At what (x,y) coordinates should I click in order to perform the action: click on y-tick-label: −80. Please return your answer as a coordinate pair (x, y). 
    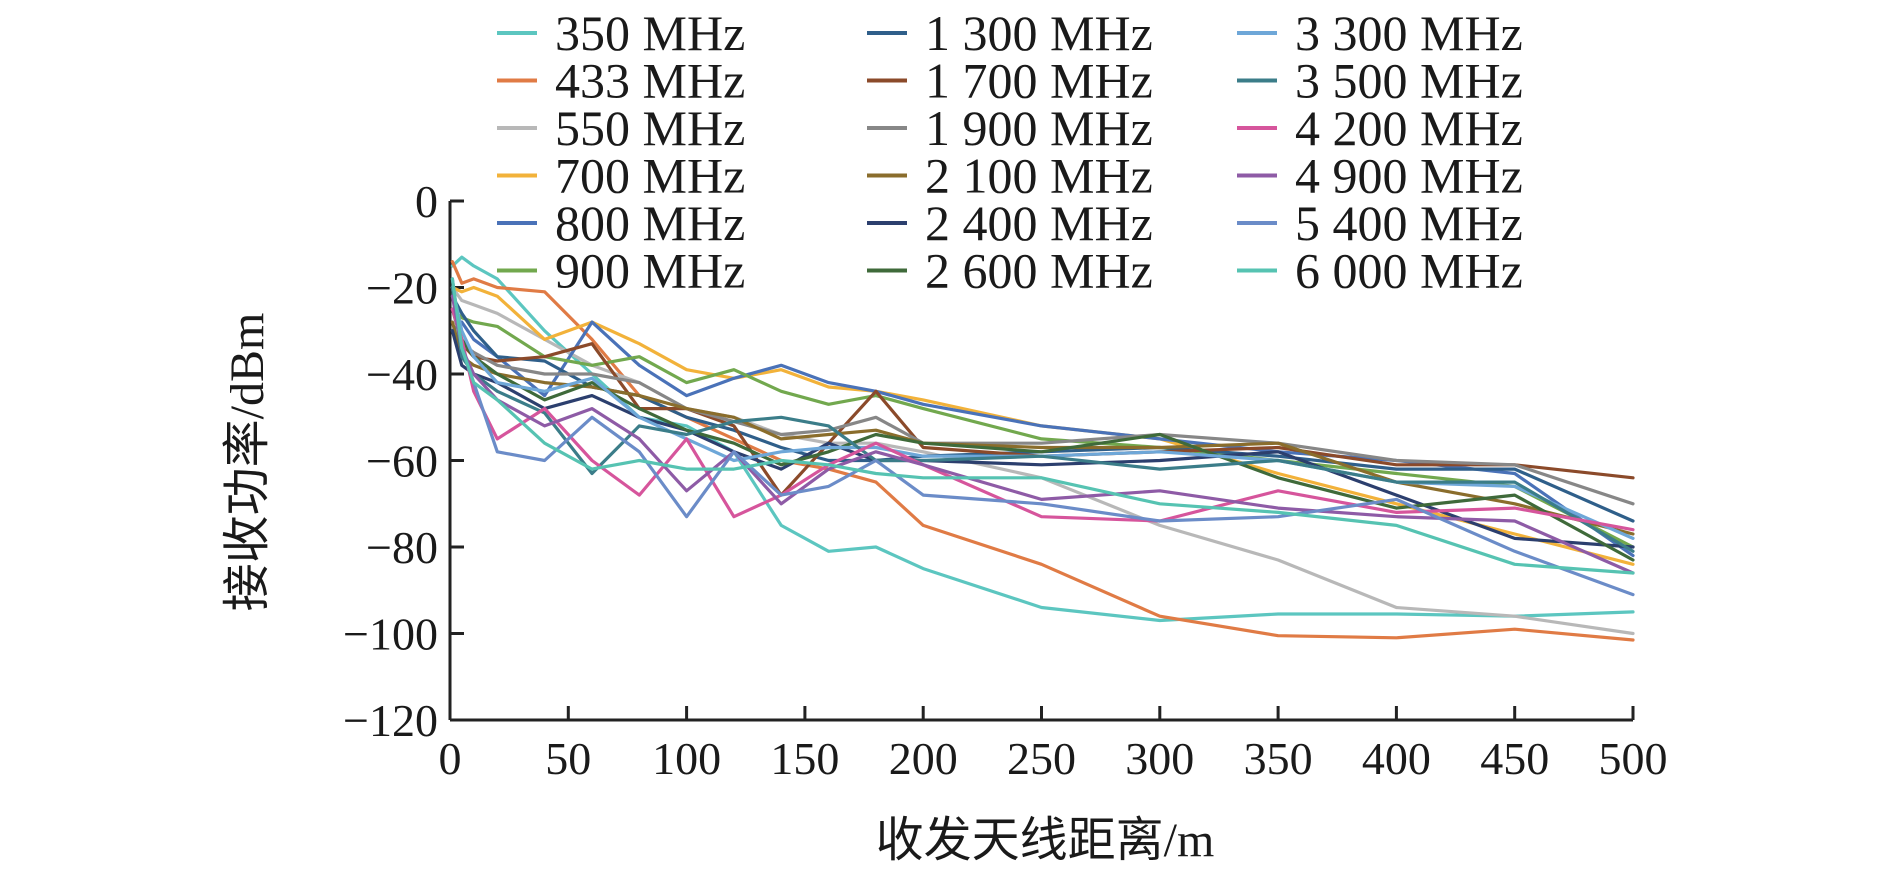
    Looking at the image, I should click on (402, 547).